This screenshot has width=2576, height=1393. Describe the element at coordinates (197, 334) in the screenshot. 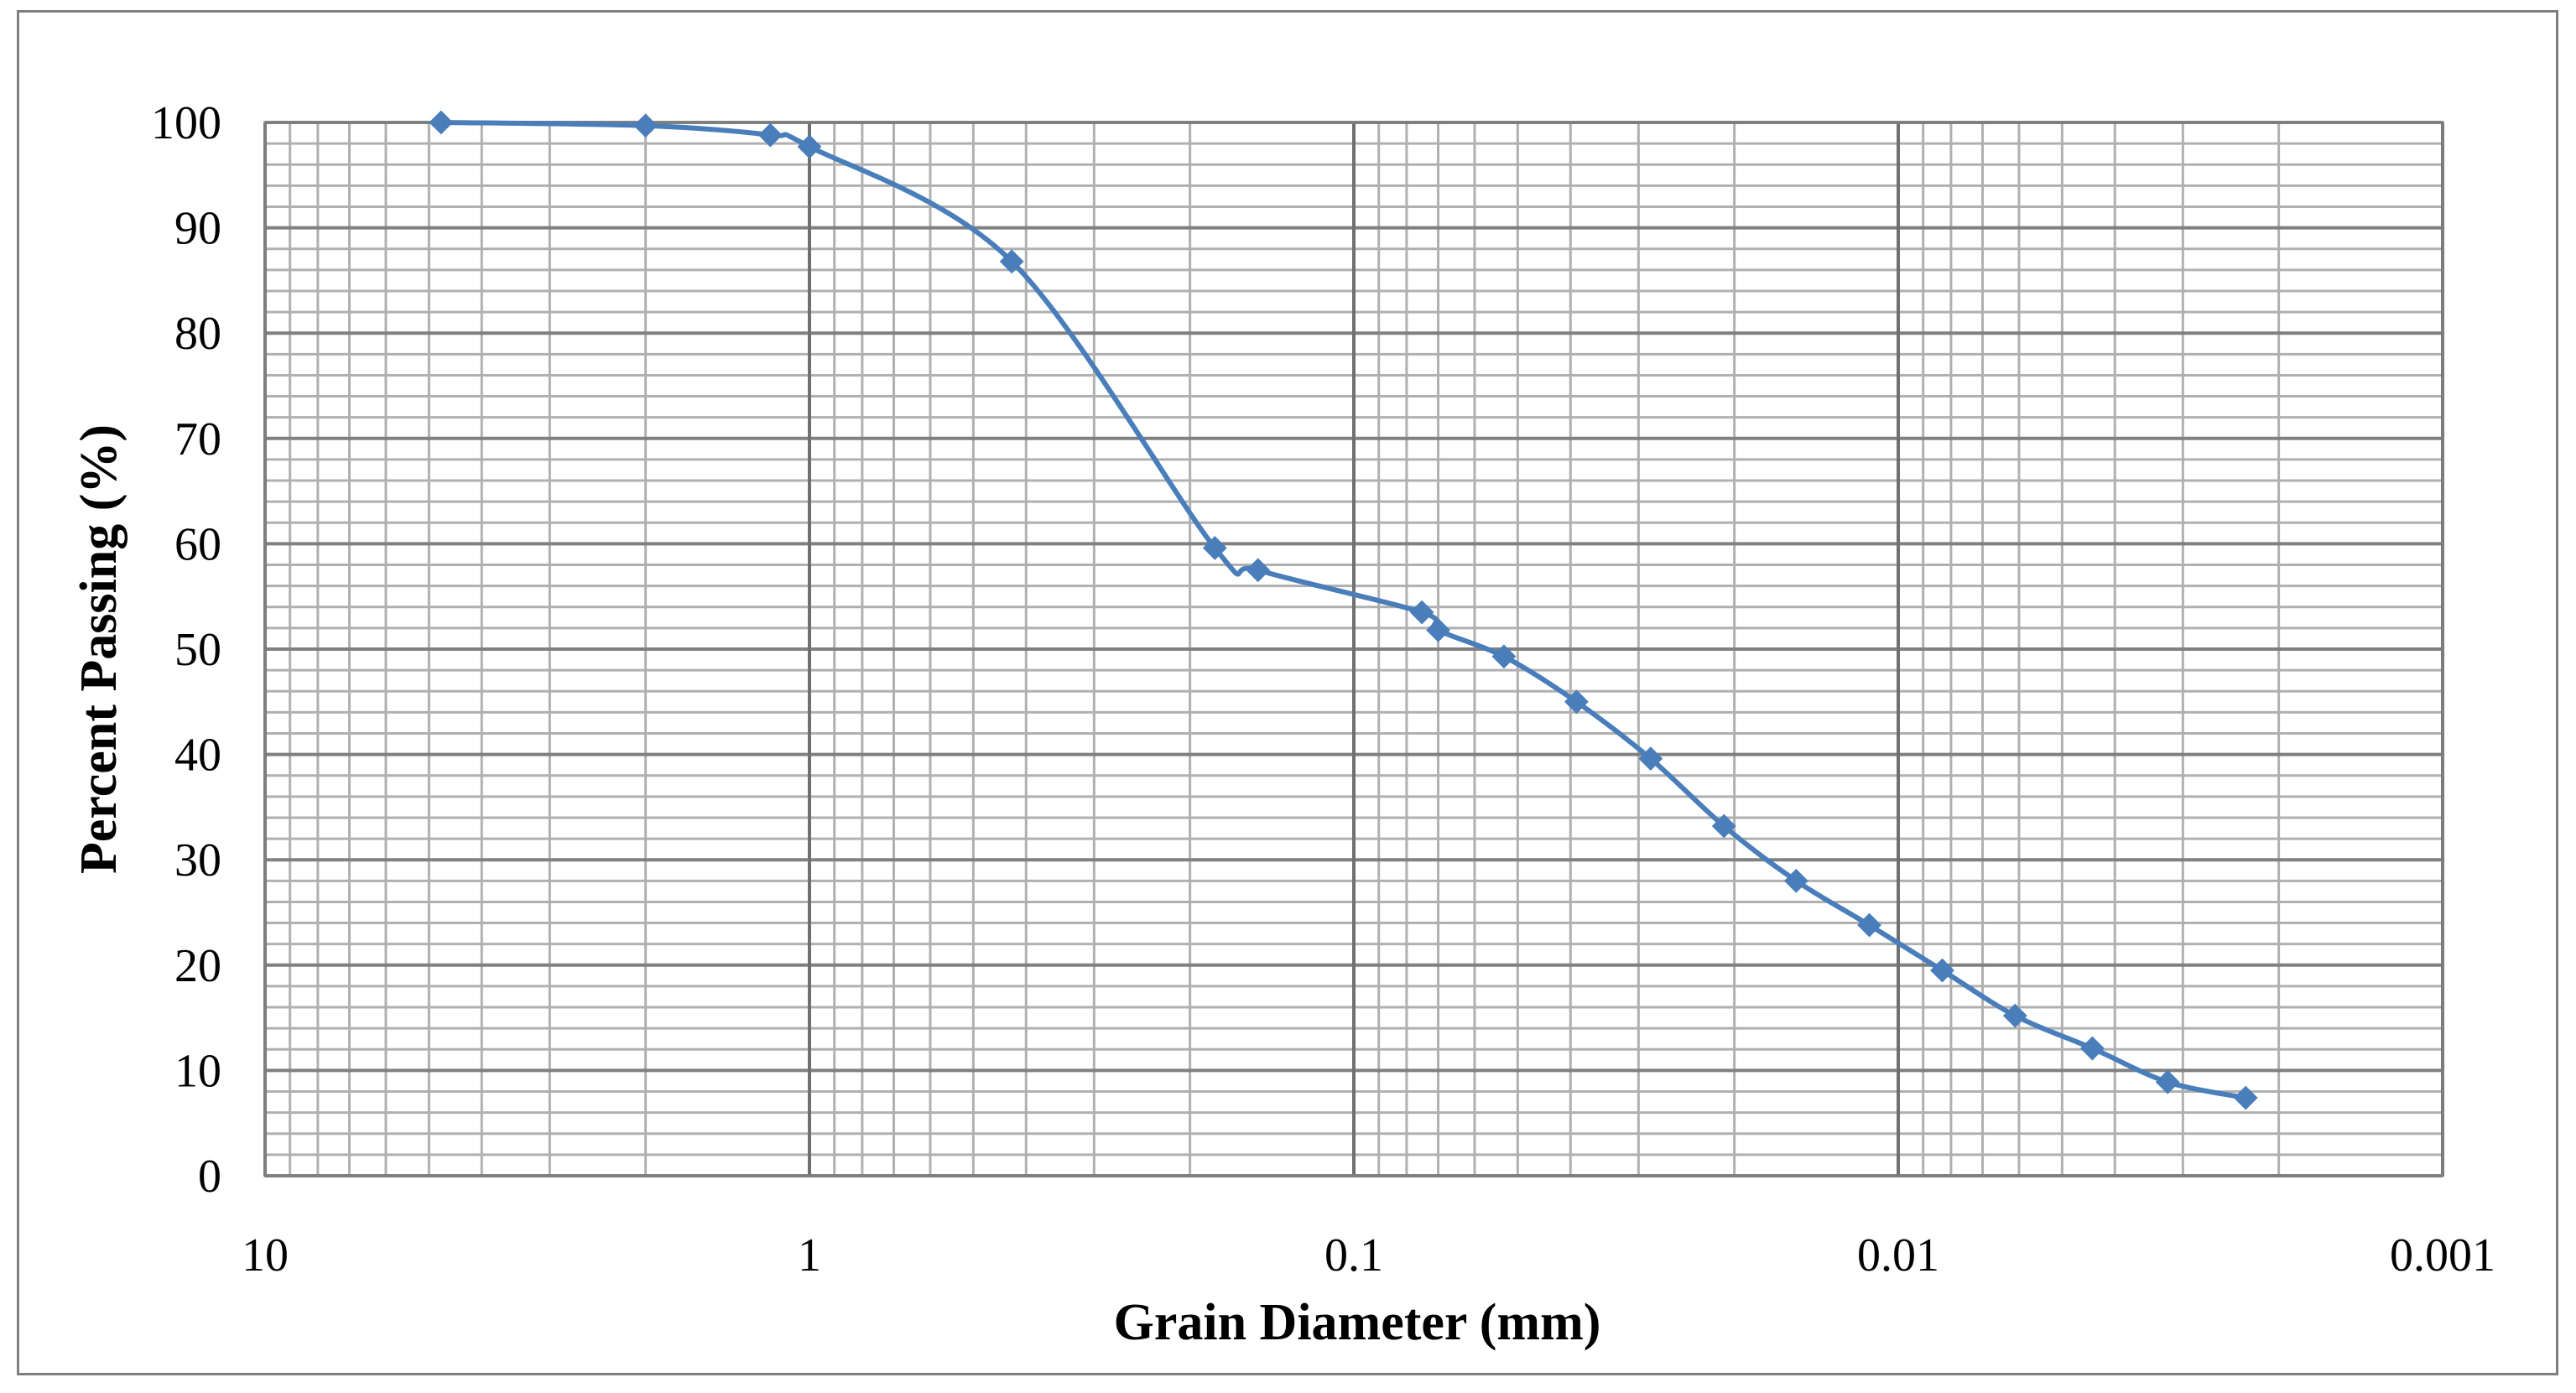

I see `y-tick-label: 80` at that location.